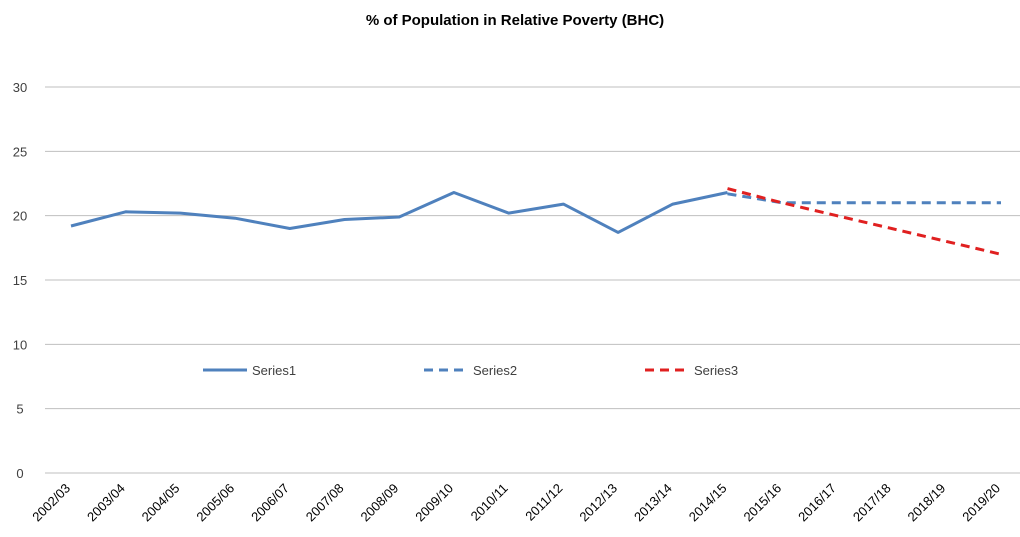 The height and width of the screenshot is (537, 1020). Describe the element at coordinates (399, 212) in the screenshot. I see `series1-line` at that location.